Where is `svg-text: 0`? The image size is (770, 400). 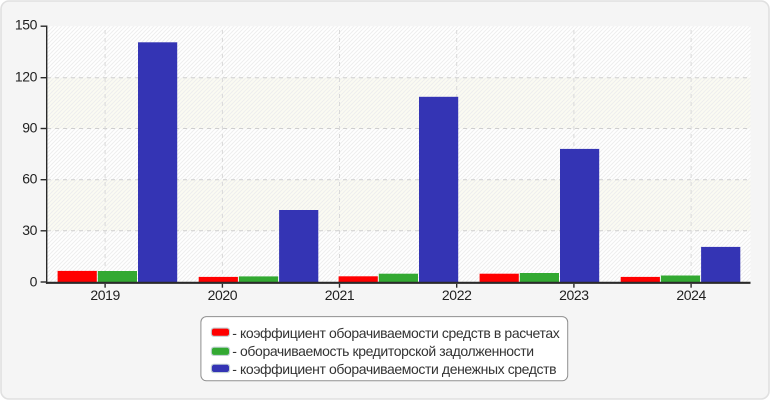
svg-text: 0 is located at coordinates (34, 282).